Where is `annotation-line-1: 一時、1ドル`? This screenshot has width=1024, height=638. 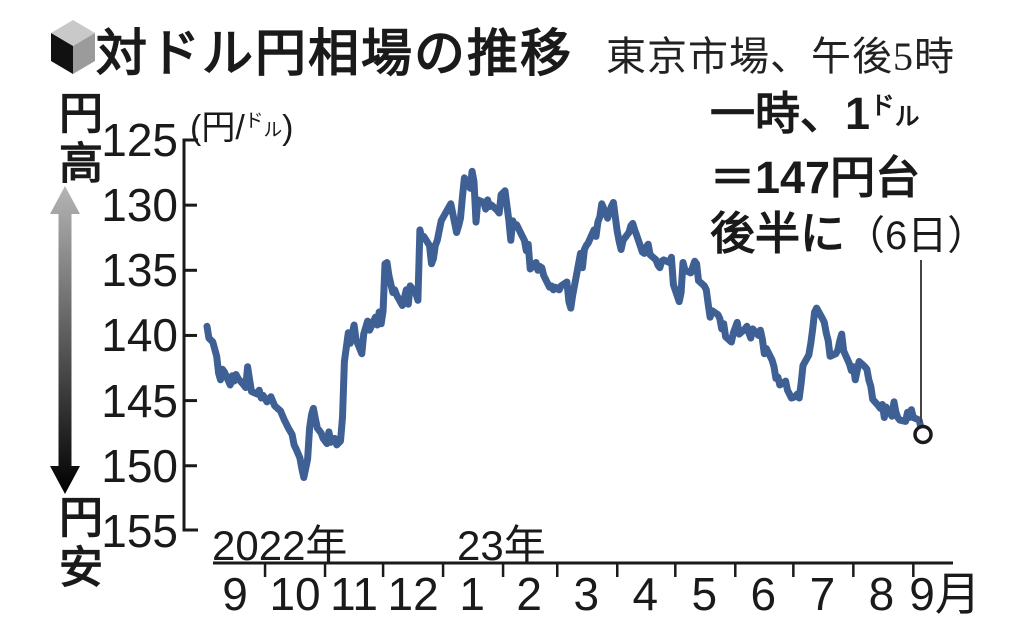
annotation-line-1: 一時、1ドル is located at coordinates (815, 113).